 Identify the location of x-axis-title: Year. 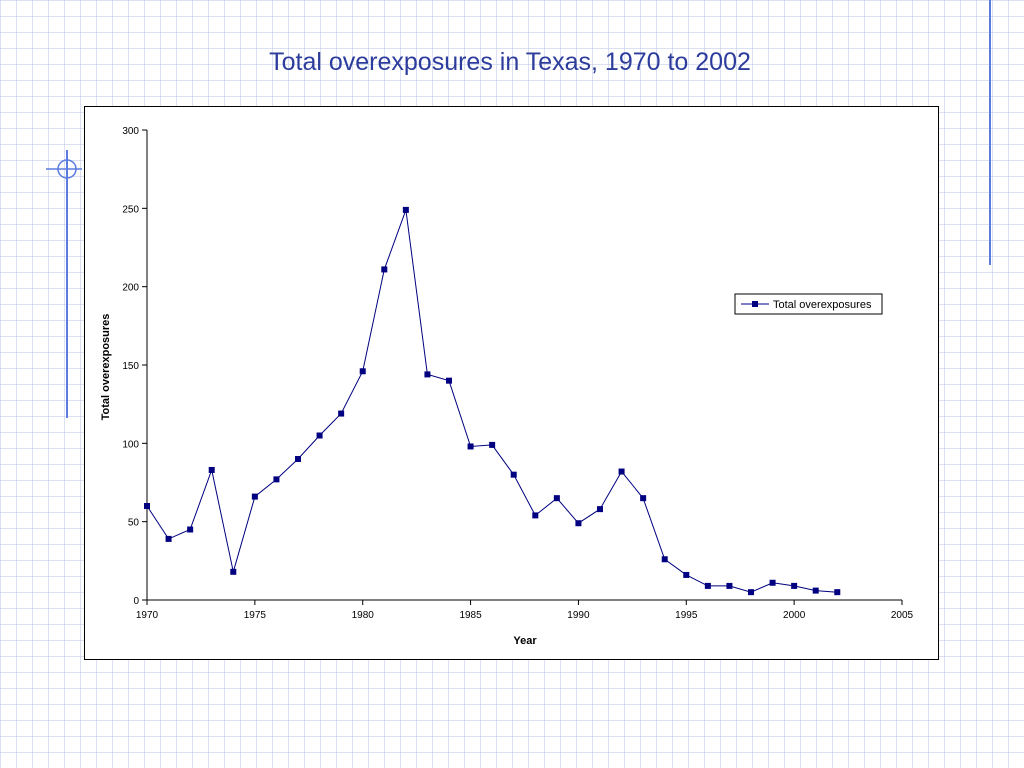
(525, 641).